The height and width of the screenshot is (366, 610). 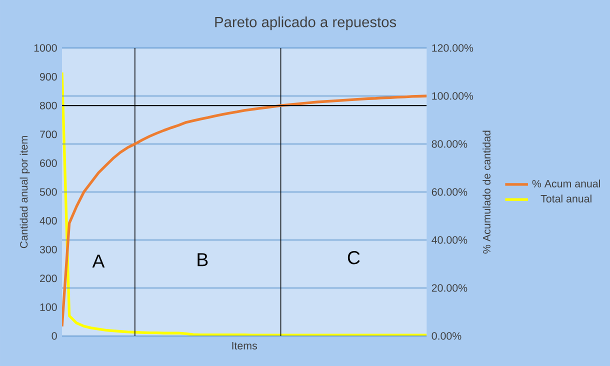 I want to click on y2-tick-label: 120.00%, so click(x=453, y=48).